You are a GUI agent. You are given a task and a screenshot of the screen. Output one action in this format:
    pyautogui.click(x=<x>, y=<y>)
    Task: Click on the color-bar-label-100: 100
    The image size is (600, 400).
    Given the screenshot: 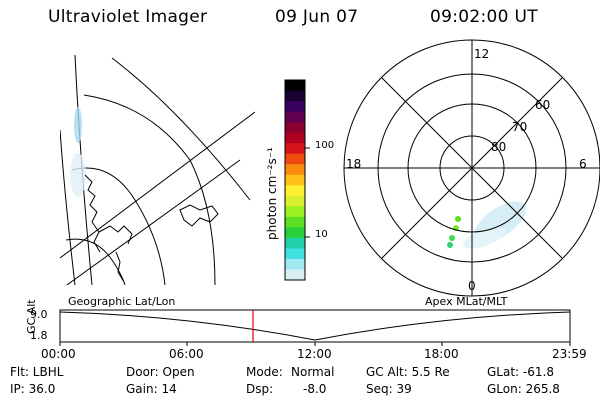 What is the action you would take?
    pyautogui.click(x=325, y=145)
    